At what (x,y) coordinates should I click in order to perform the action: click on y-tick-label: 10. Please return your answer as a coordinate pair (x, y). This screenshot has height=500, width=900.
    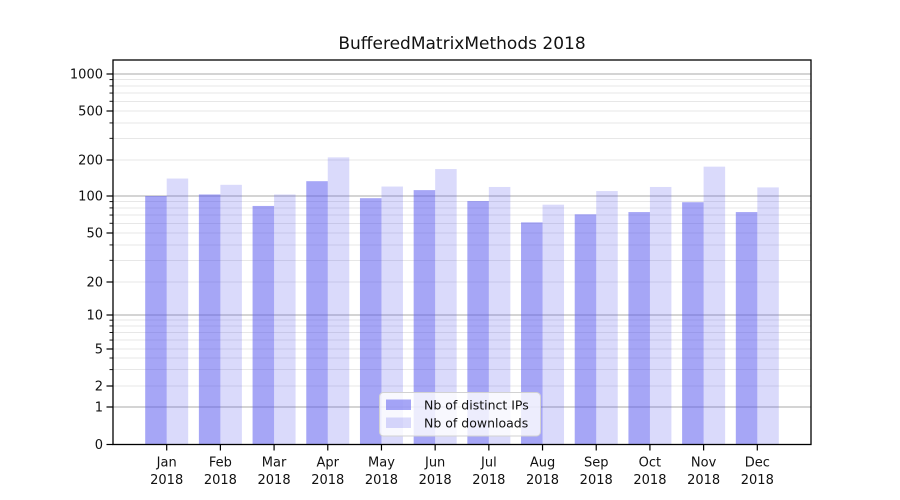
    Looking at the image, I should click on (94, 316).